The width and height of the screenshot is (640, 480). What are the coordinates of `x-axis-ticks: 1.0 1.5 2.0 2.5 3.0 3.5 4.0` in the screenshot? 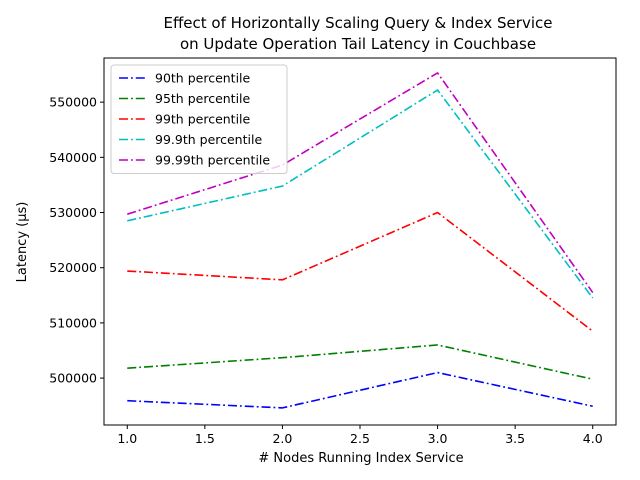 It's located at (360, 435).